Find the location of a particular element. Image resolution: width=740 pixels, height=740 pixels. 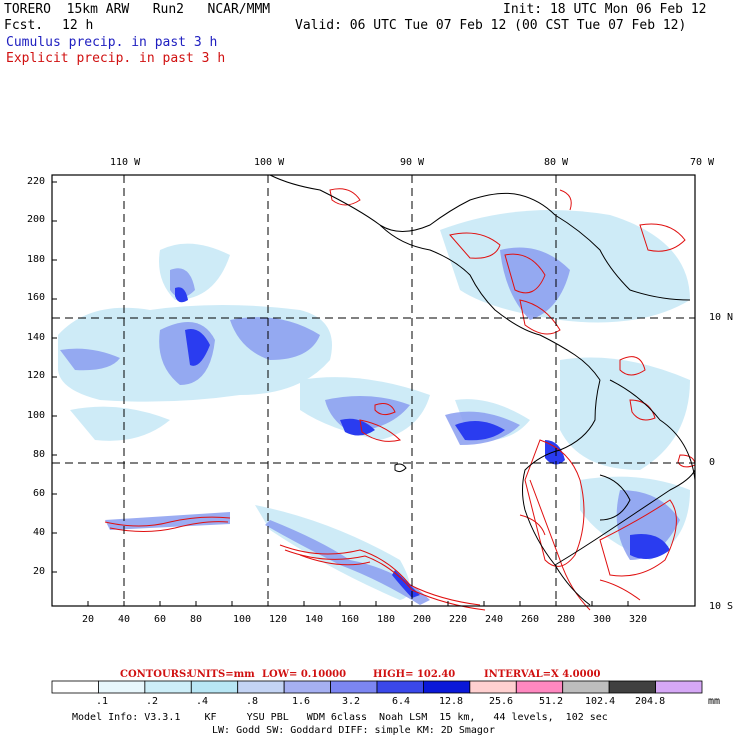

x-tick: 20 is located at coordinates (88, 619).